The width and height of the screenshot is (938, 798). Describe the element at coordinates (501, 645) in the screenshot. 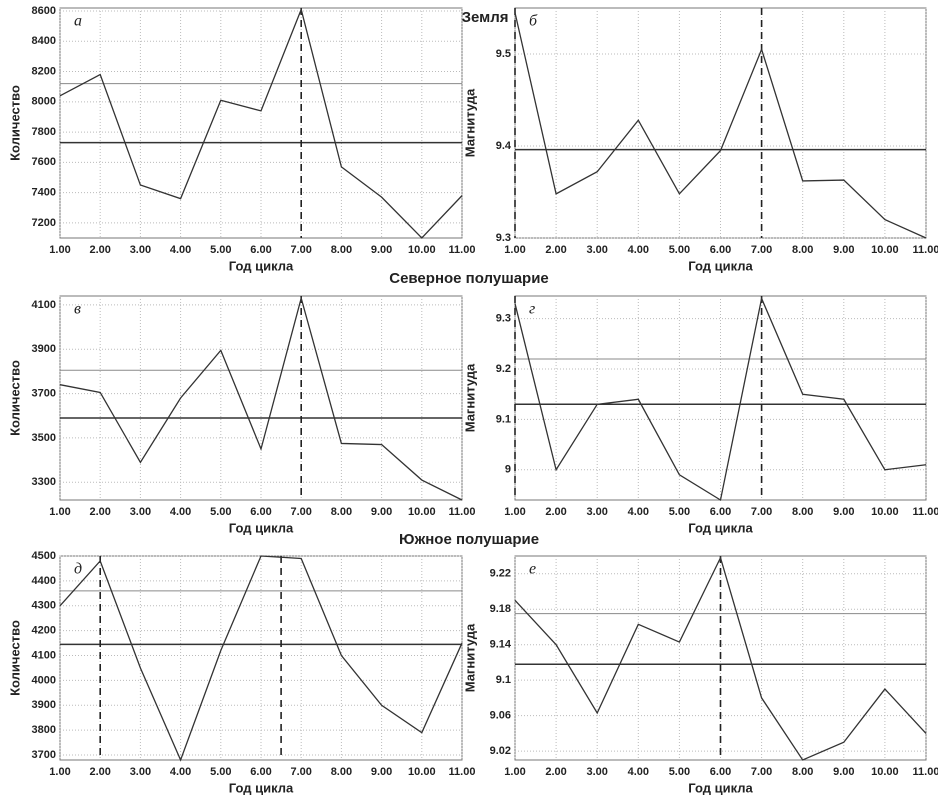

I see `y-tick-label: 9.14` at that location.